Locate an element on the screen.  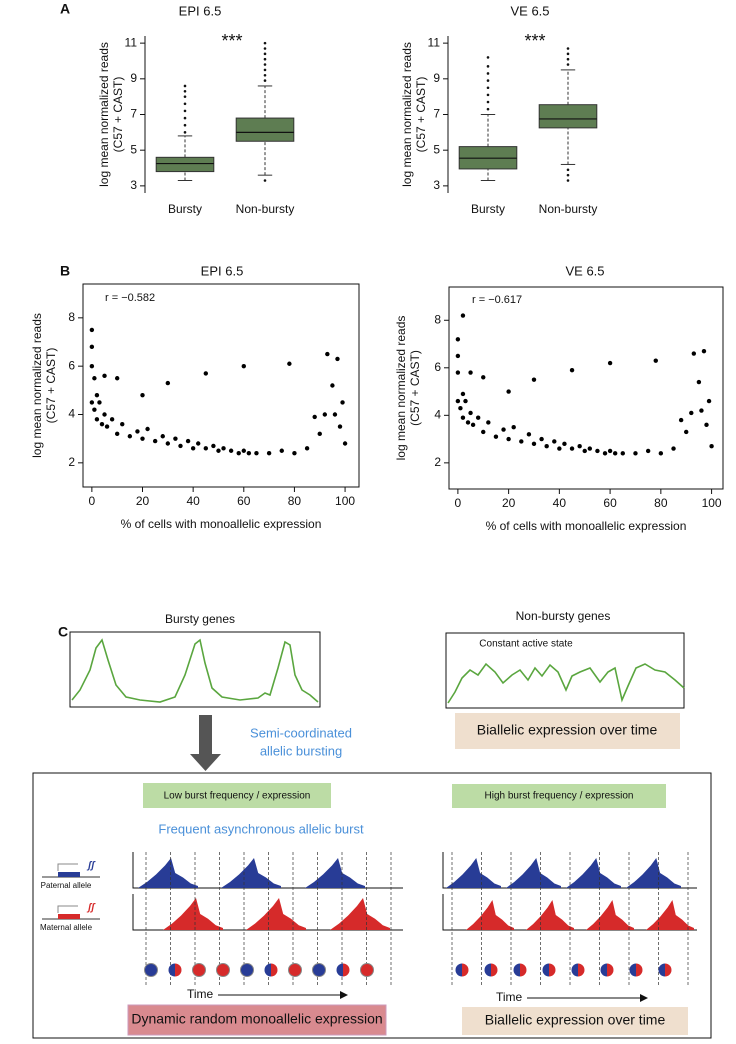
y-axis-label: (C57 + CAST) is located at coordinates (415, 388).